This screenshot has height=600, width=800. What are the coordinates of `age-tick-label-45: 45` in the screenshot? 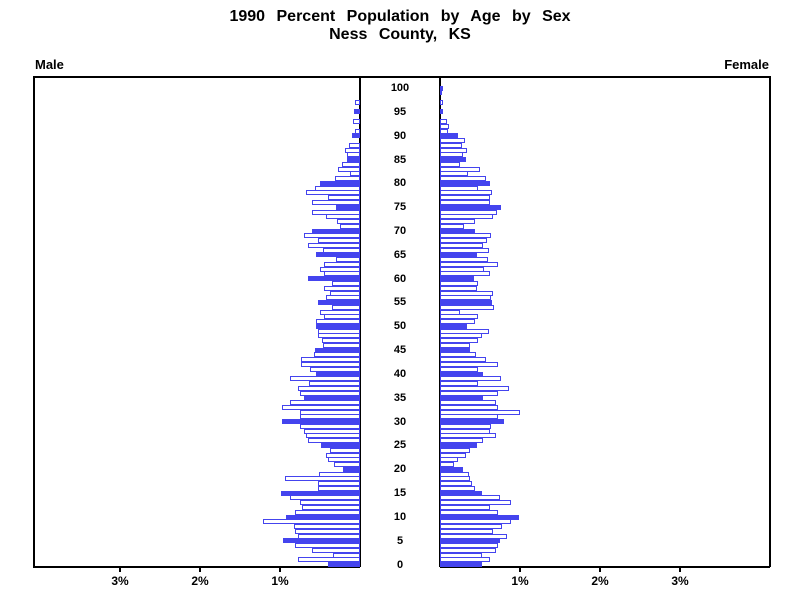 It's located at (400, 350).